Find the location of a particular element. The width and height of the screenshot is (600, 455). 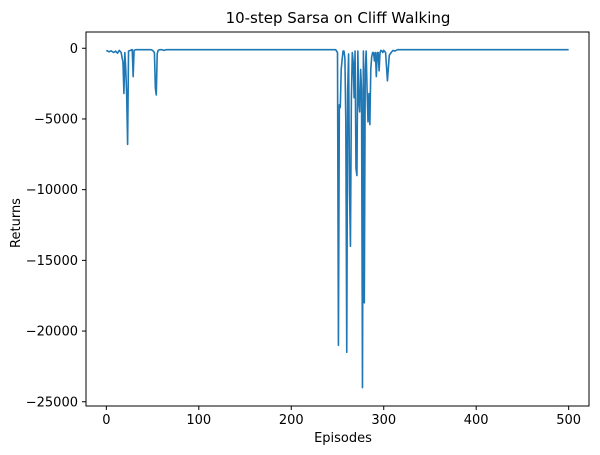

x-axis-label: Episodes is located at coordinates (343, 438).